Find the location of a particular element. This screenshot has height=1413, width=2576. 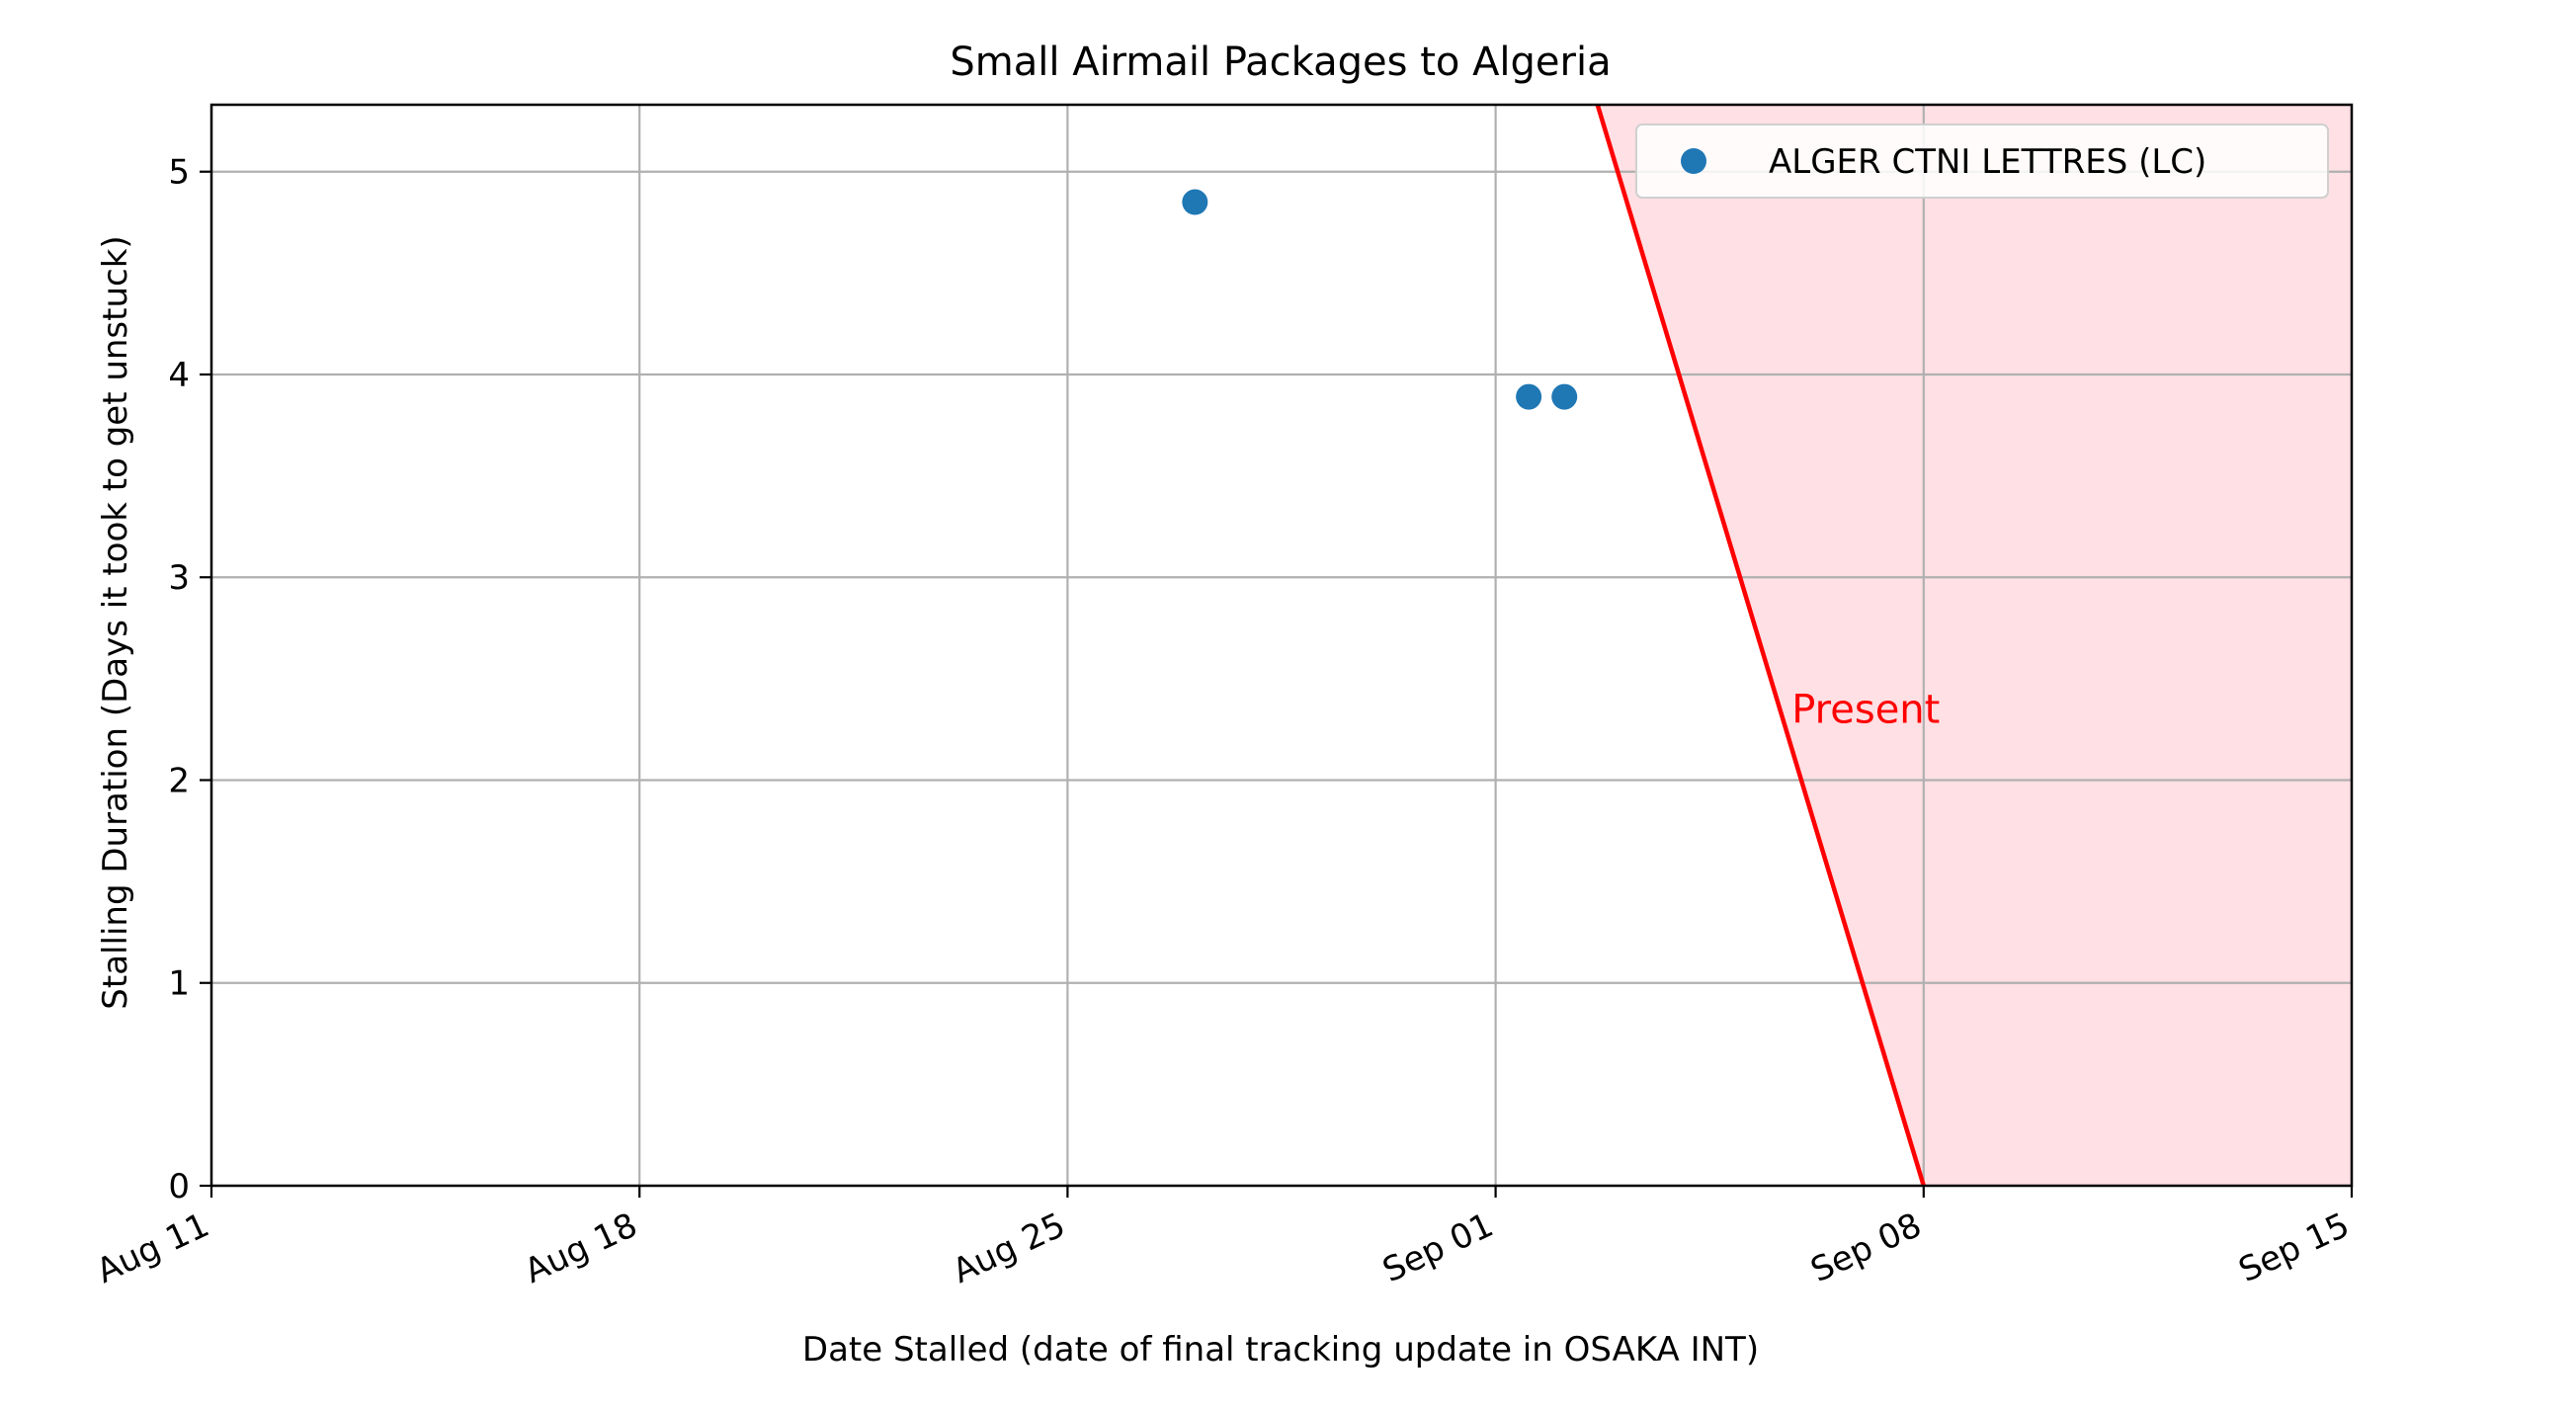

y-tick-label: 1 is located at coordinates (179, 984).